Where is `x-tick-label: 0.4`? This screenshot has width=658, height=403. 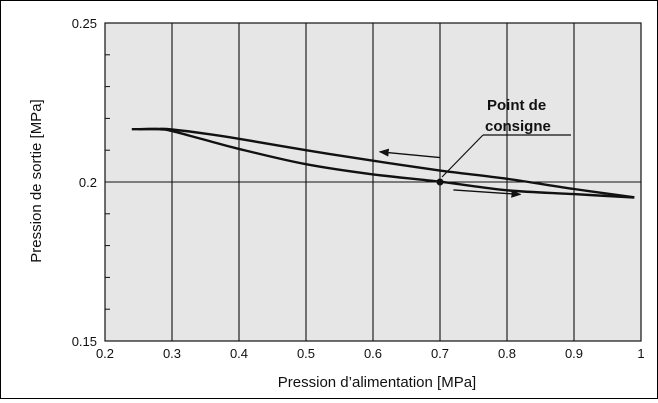
x-tick-label: 0.4 is located at coordinates (239, 353).